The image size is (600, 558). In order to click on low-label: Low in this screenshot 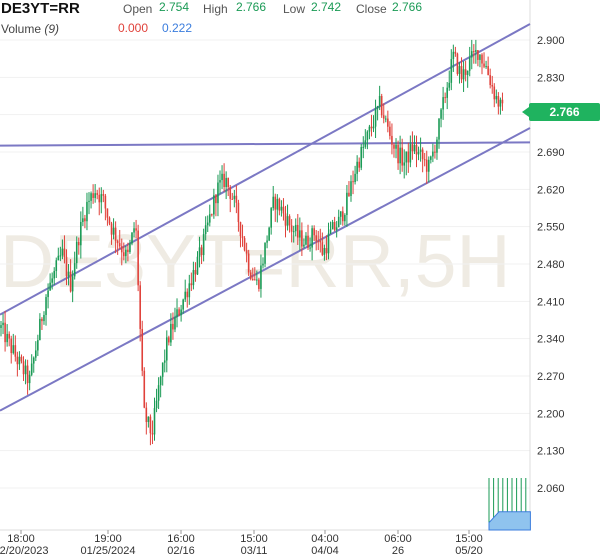, I will do `click(294, 9)`.